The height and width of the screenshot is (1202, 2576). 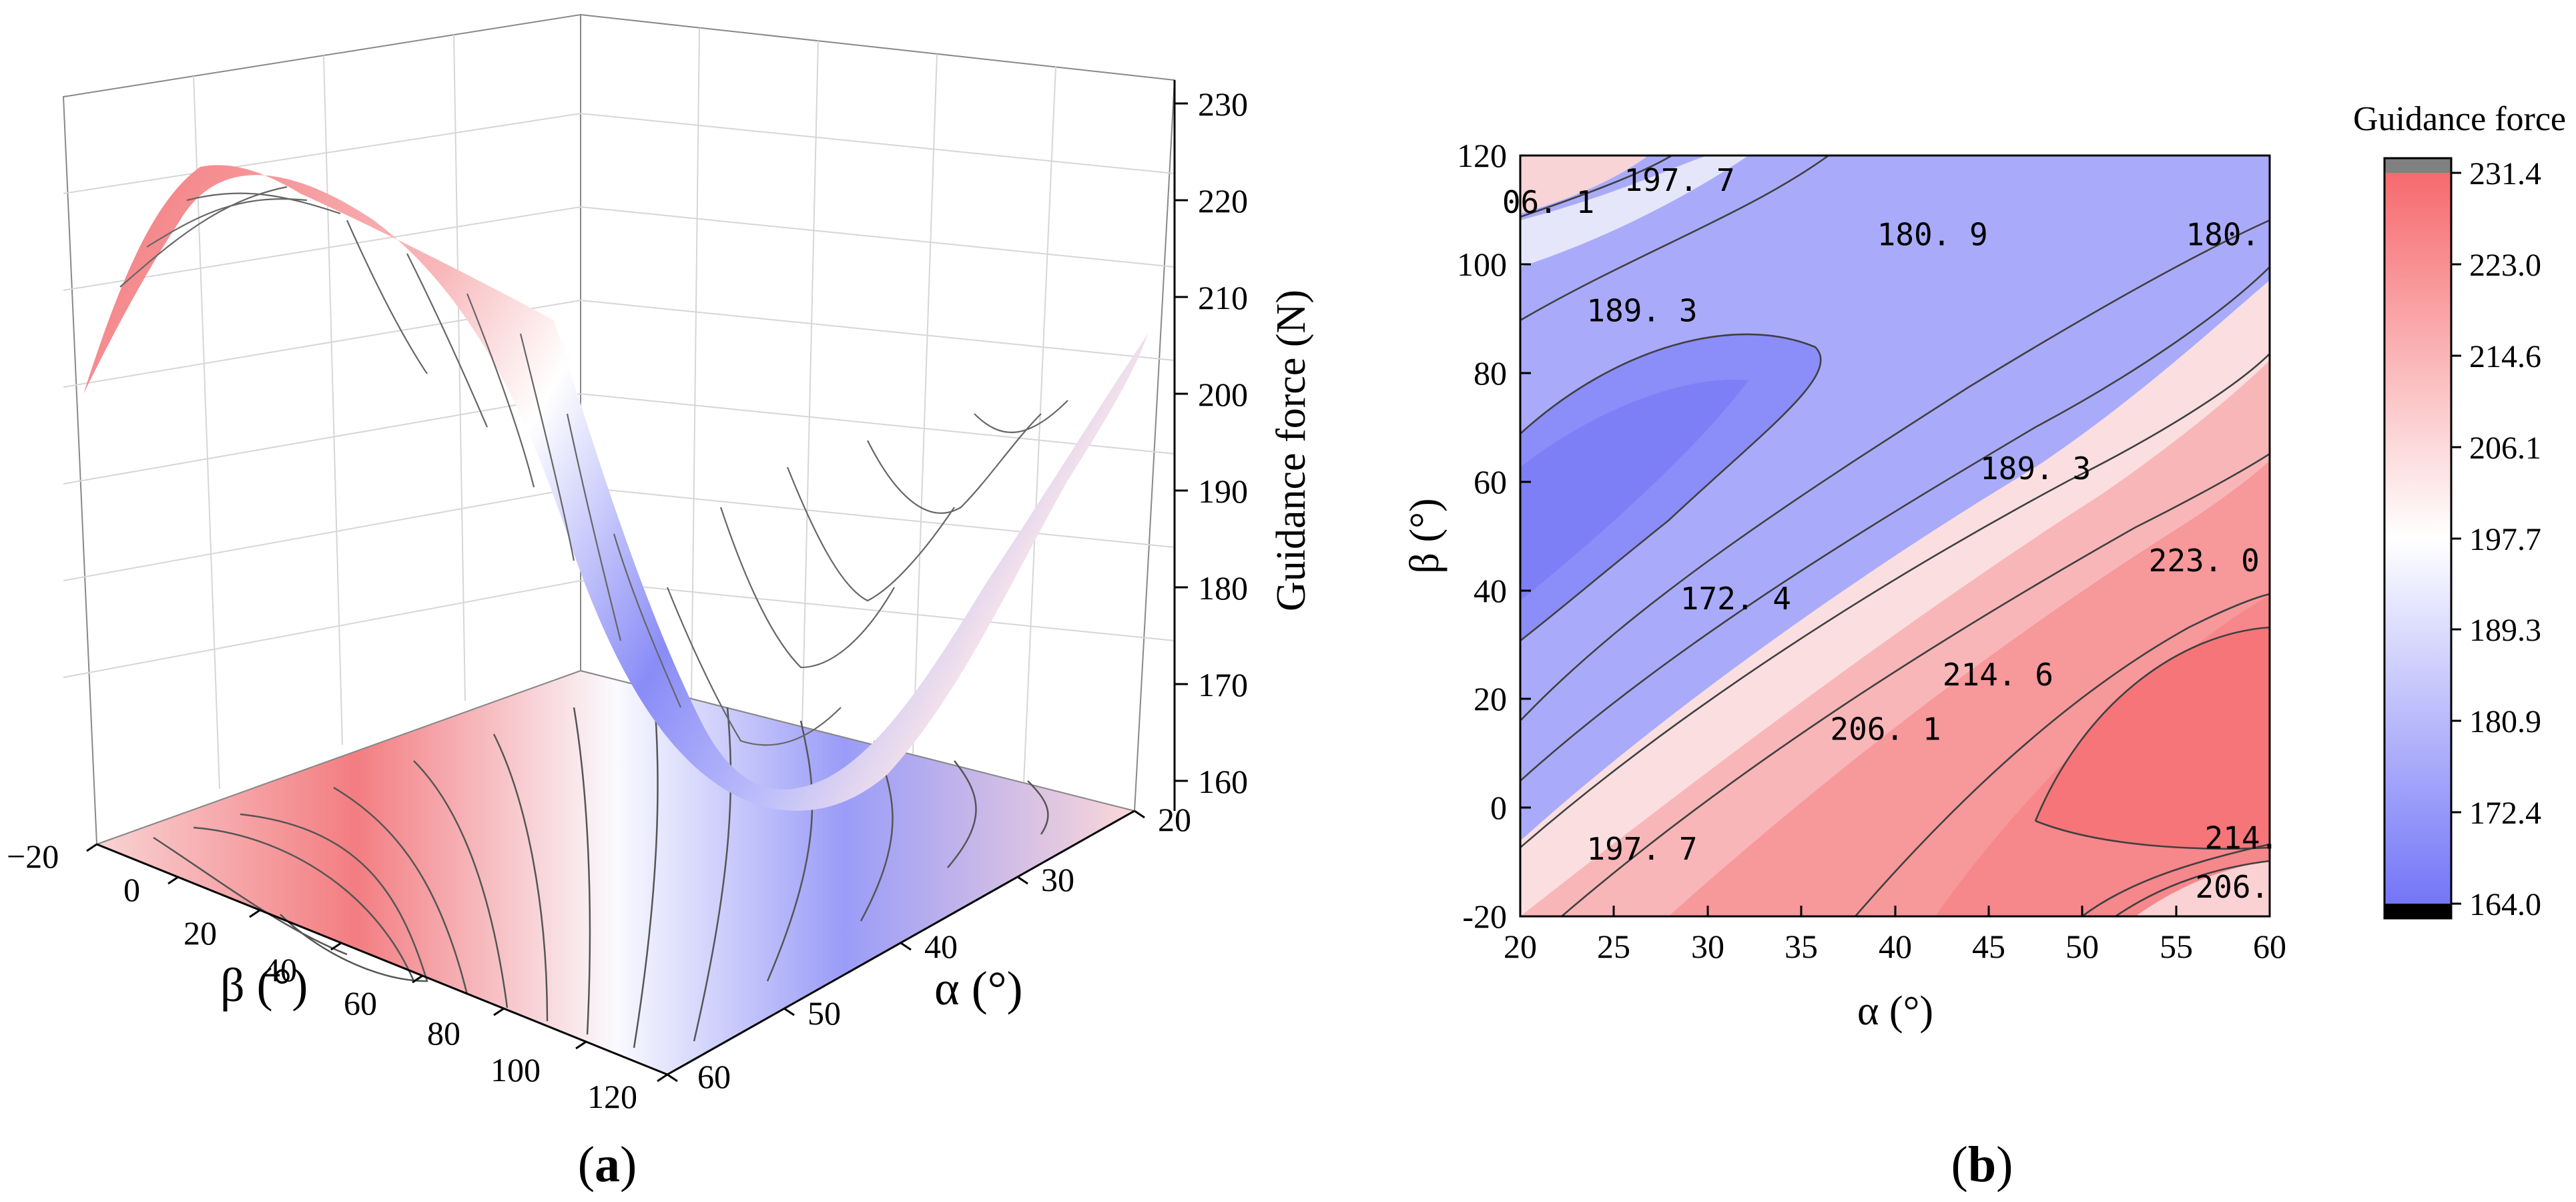 I want to click on colorbar-over-swatch, so click(x=2417, y=165).